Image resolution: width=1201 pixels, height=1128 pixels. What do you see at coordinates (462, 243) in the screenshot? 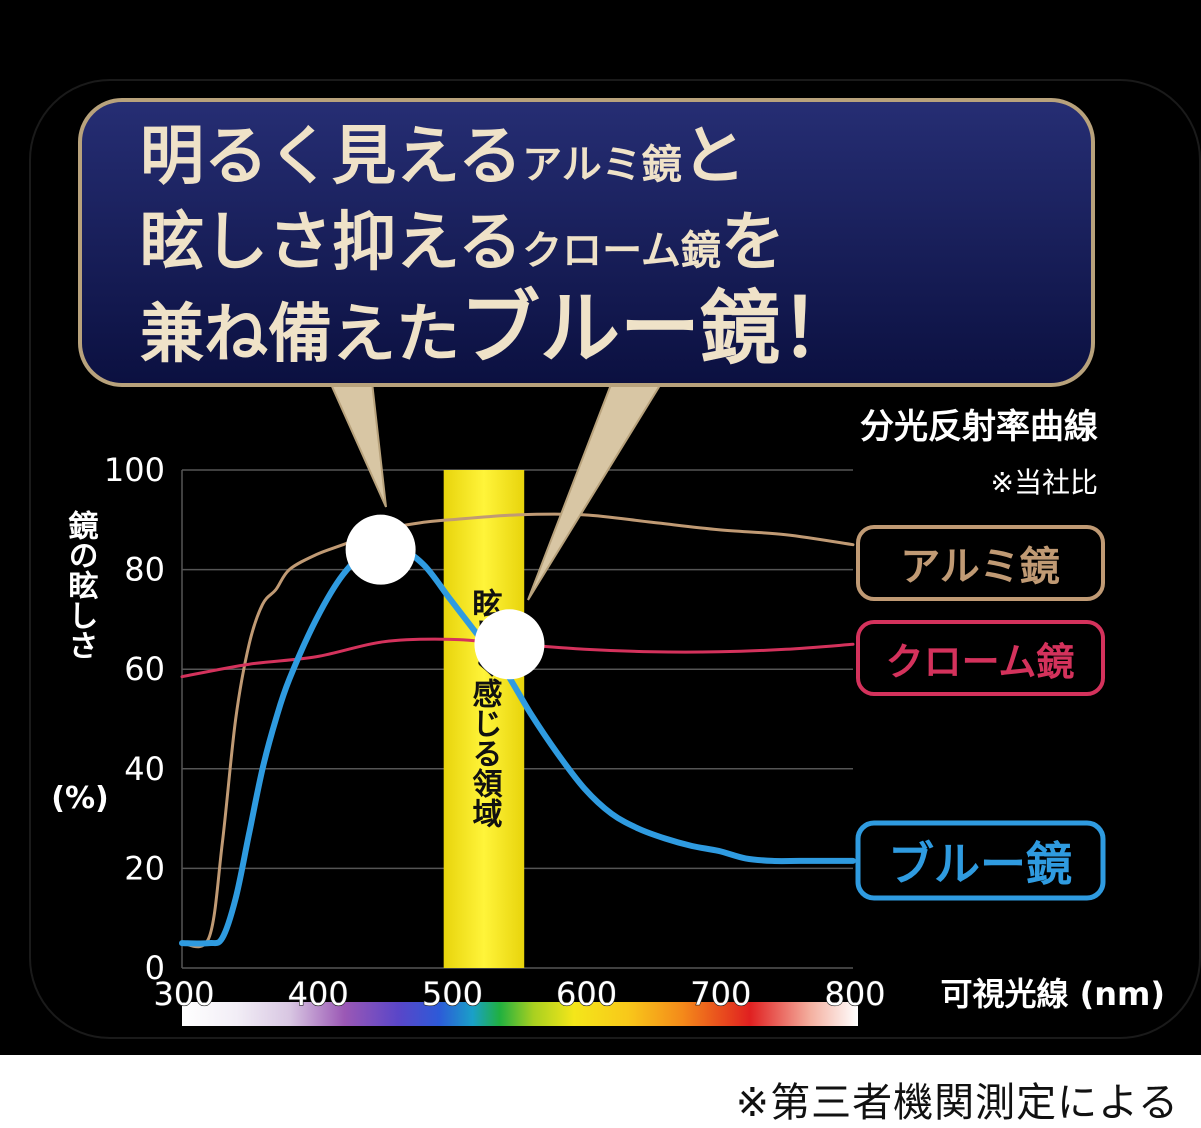
I see `headline-line-2: 眩しさ抑えるクローム鏡を` at bounding box center [462, 243].